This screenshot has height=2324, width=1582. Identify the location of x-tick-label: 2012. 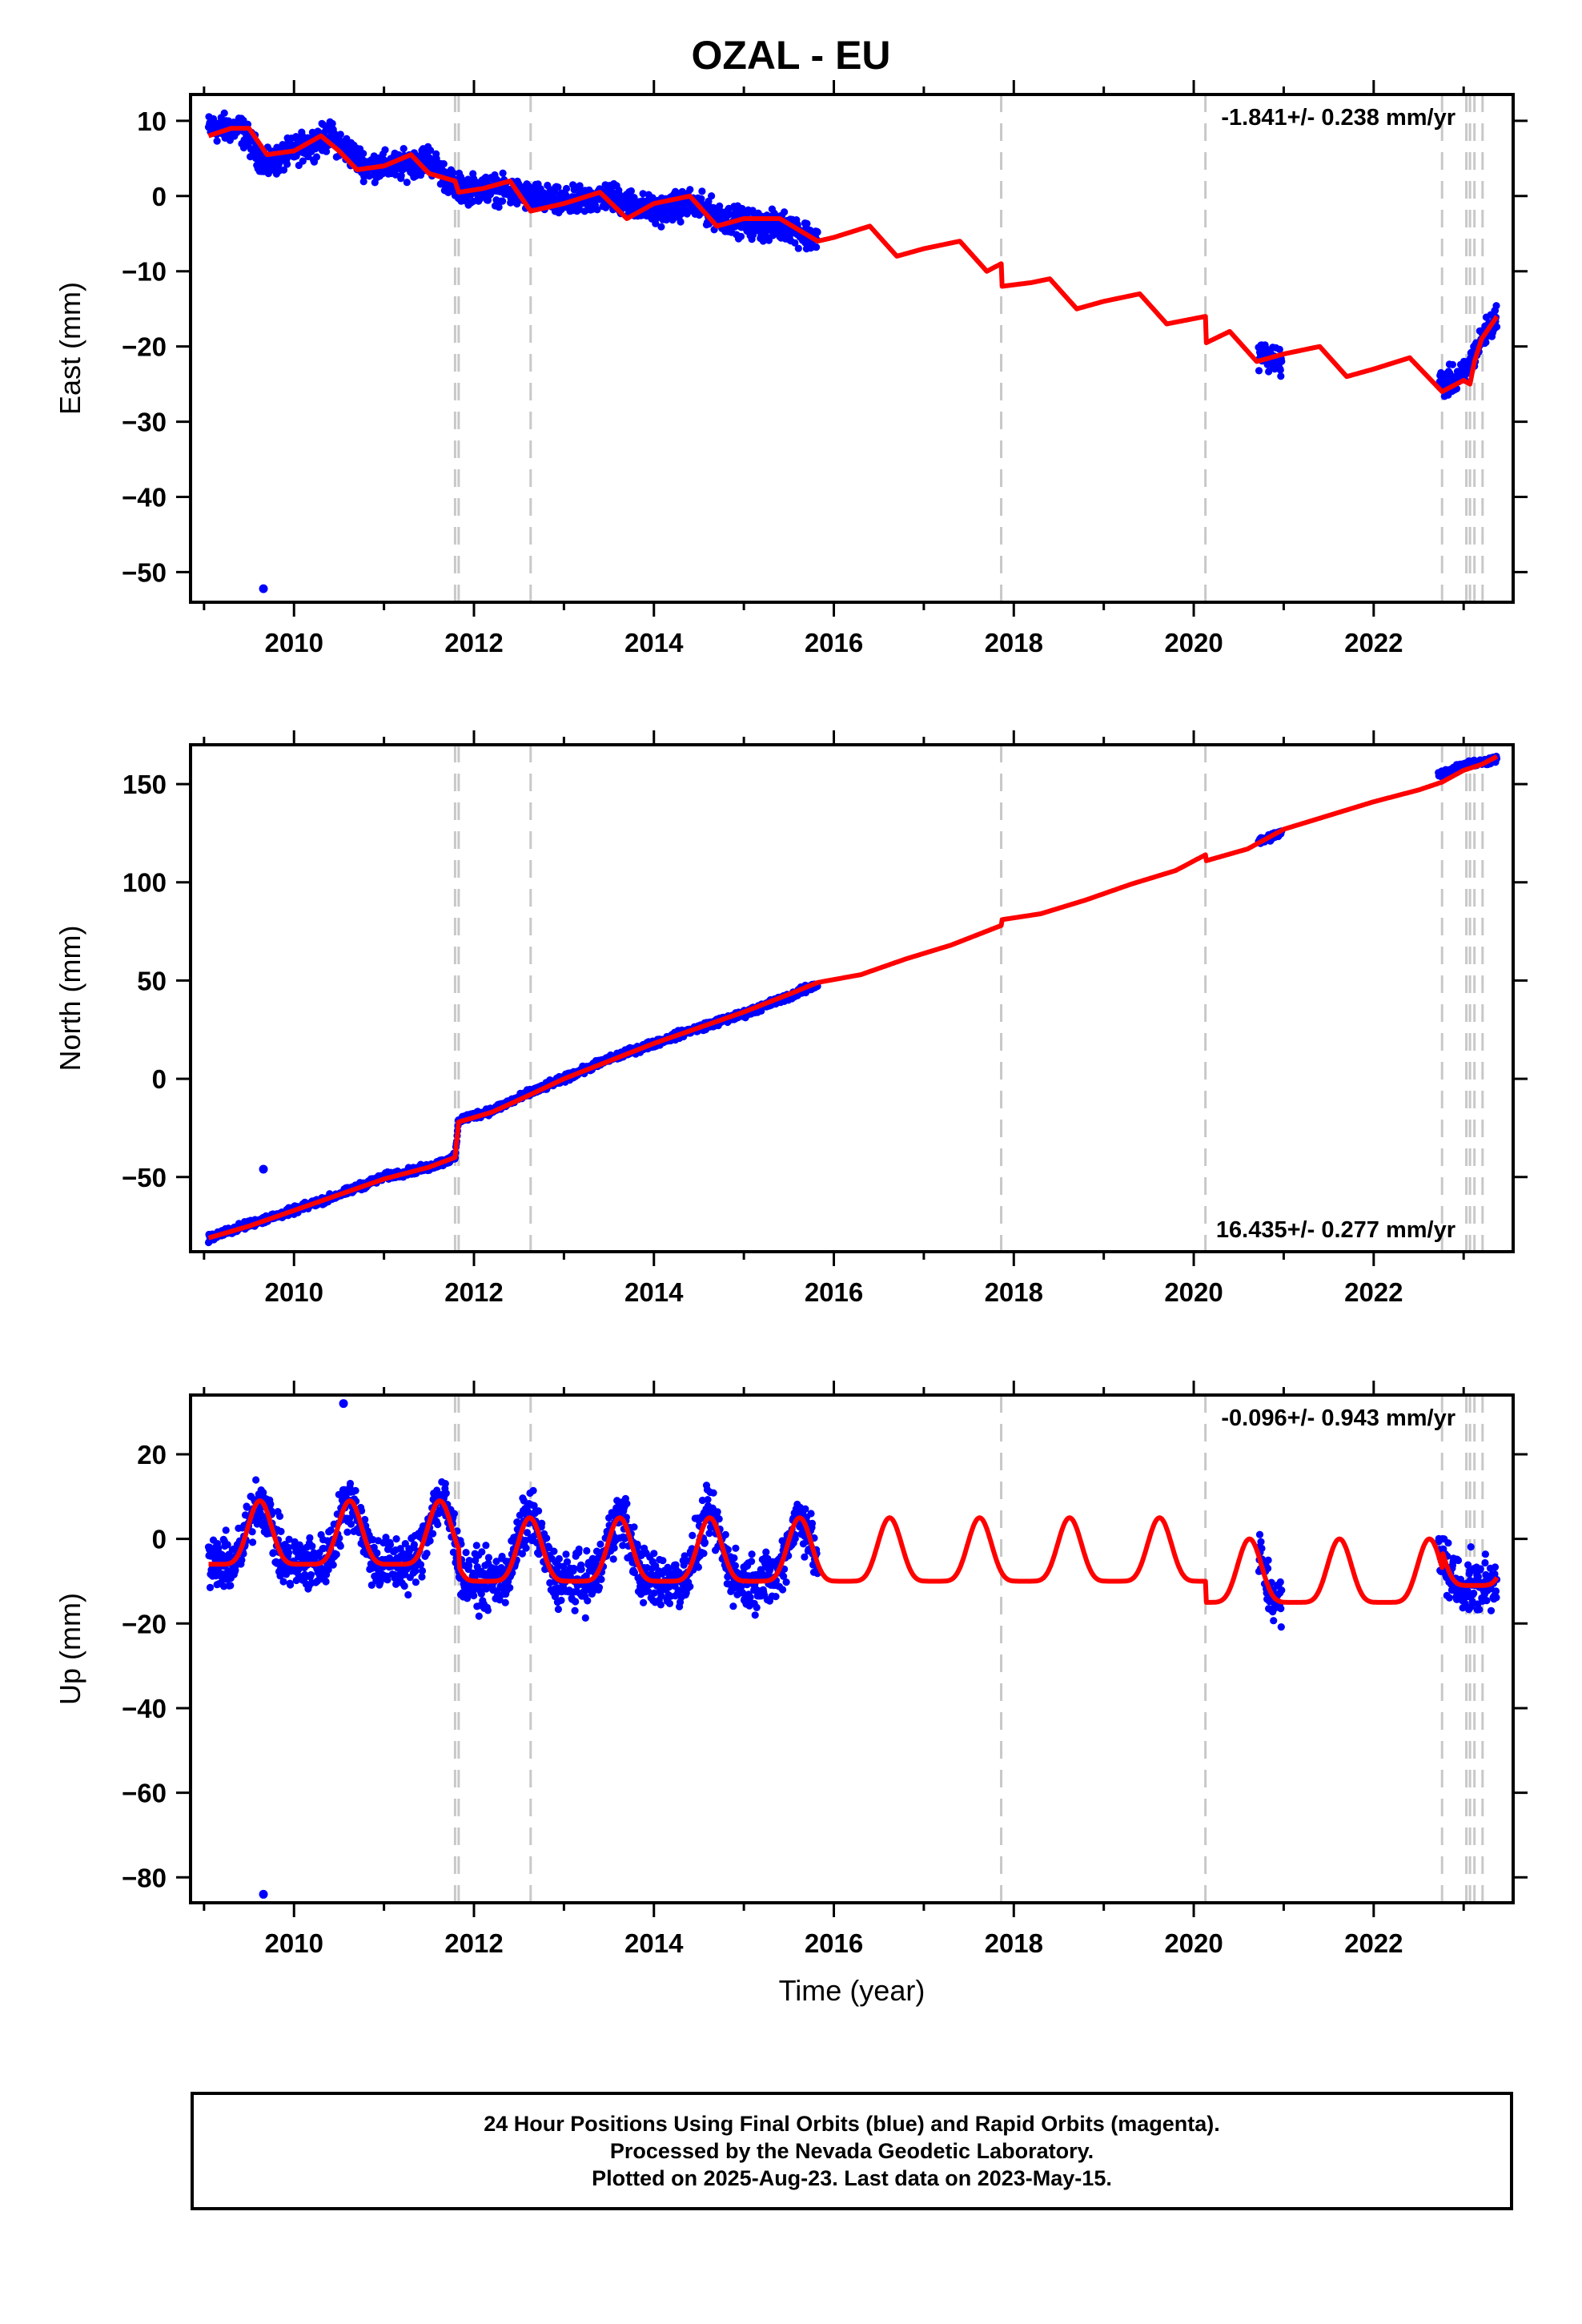
(473, 642).